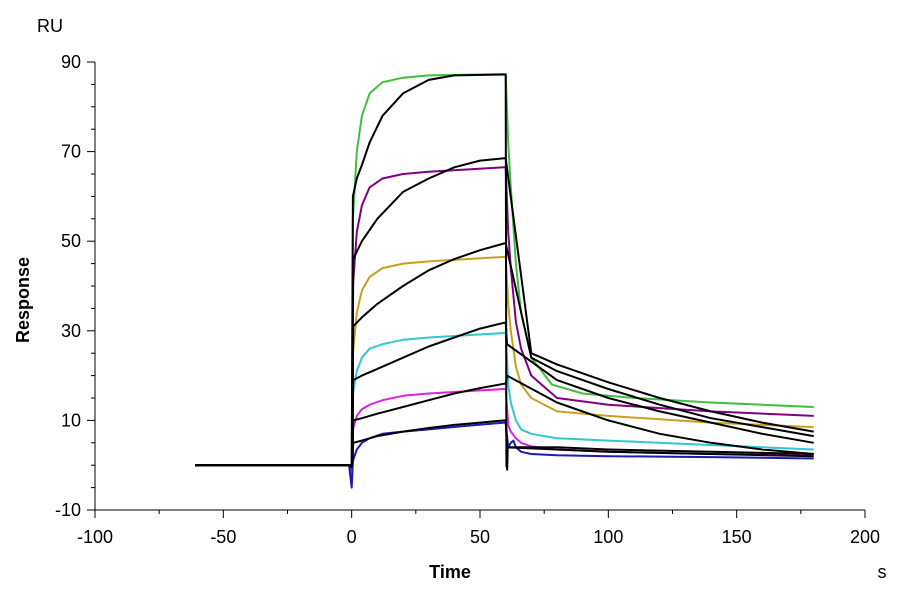 Image resolution: width=900 pixels, height=600 pixels. I want to click on y-axis-title: Response, so click(23, 300).